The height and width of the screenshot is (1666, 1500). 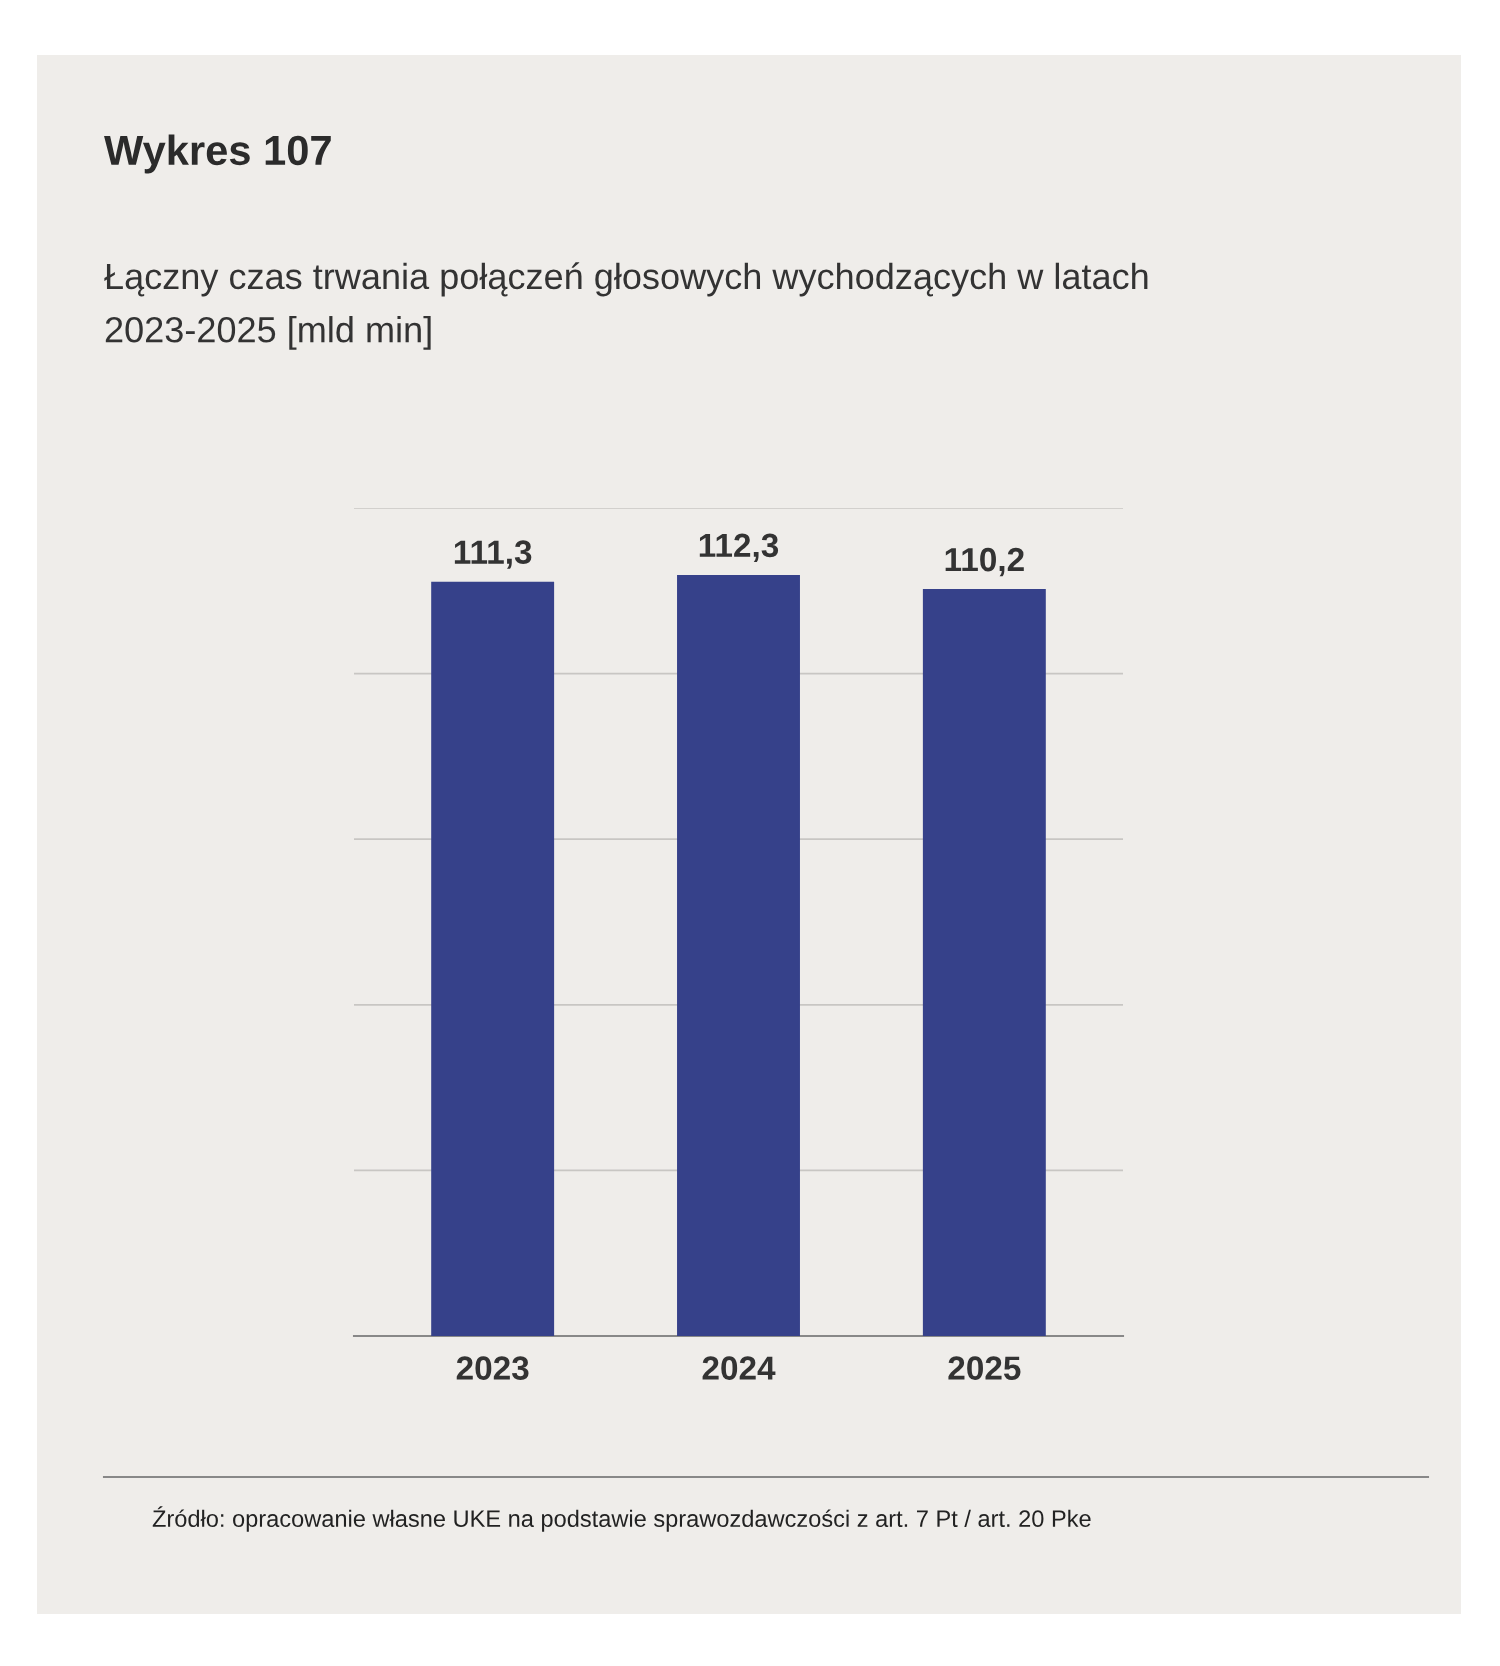 What do you see at coordinates (217, 154) in the screenshot?
I see `chart-title: Wykres 107` at bounding box center [217, 154].